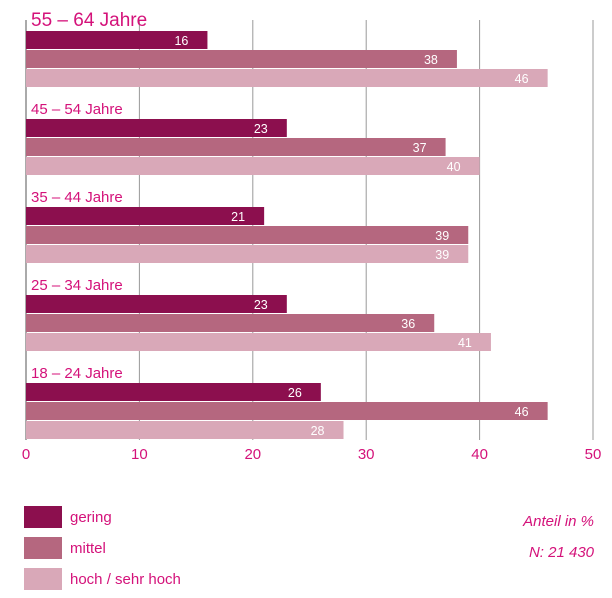  What do you see at coordinates (77, 373) in the screenshot?
I see `category-label: 18 – 24 Jahre` at bounding box center [77, 373].